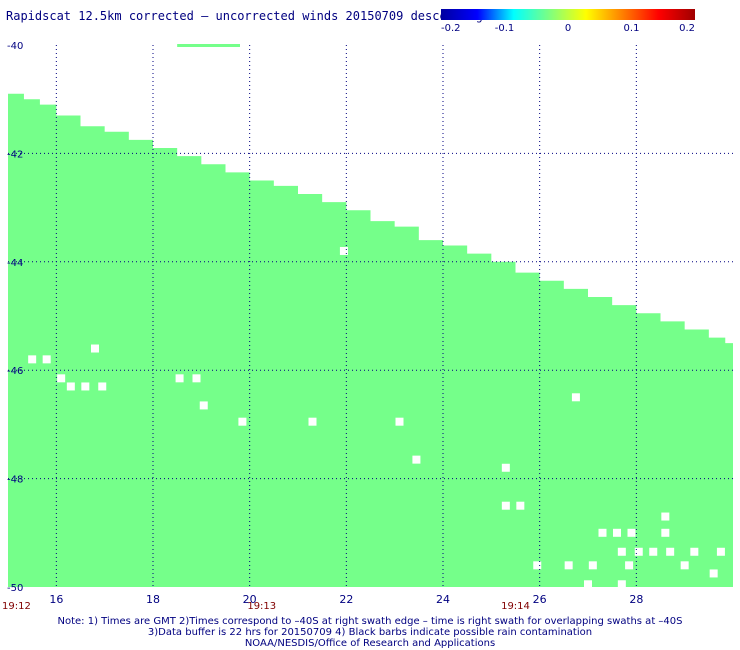 The image size is (740, 650). Describe the element at coordinates (15, 154) in the screenshot. I see `y-tick-label: -42` at that location.